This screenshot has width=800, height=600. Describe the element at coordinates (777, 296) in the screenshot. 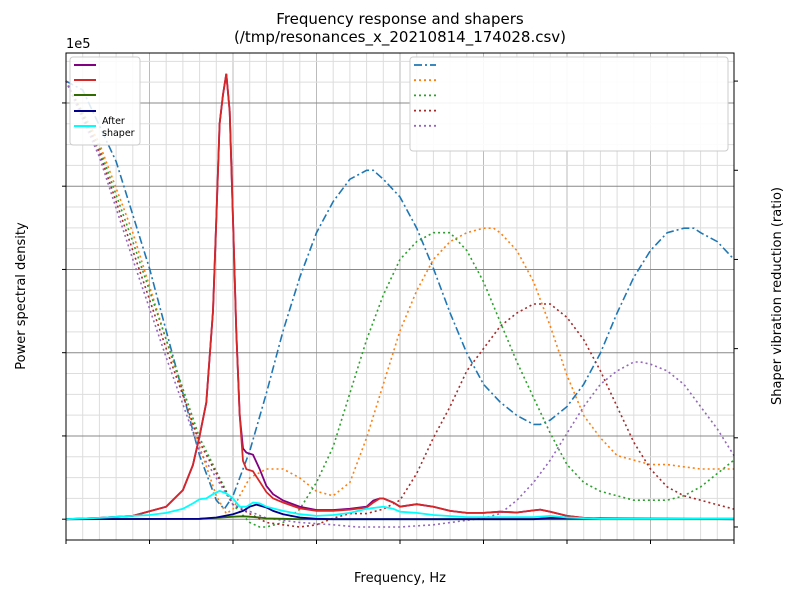

I see `y2-axis-label: Shaper vibration reduction (ratio)` at that location.